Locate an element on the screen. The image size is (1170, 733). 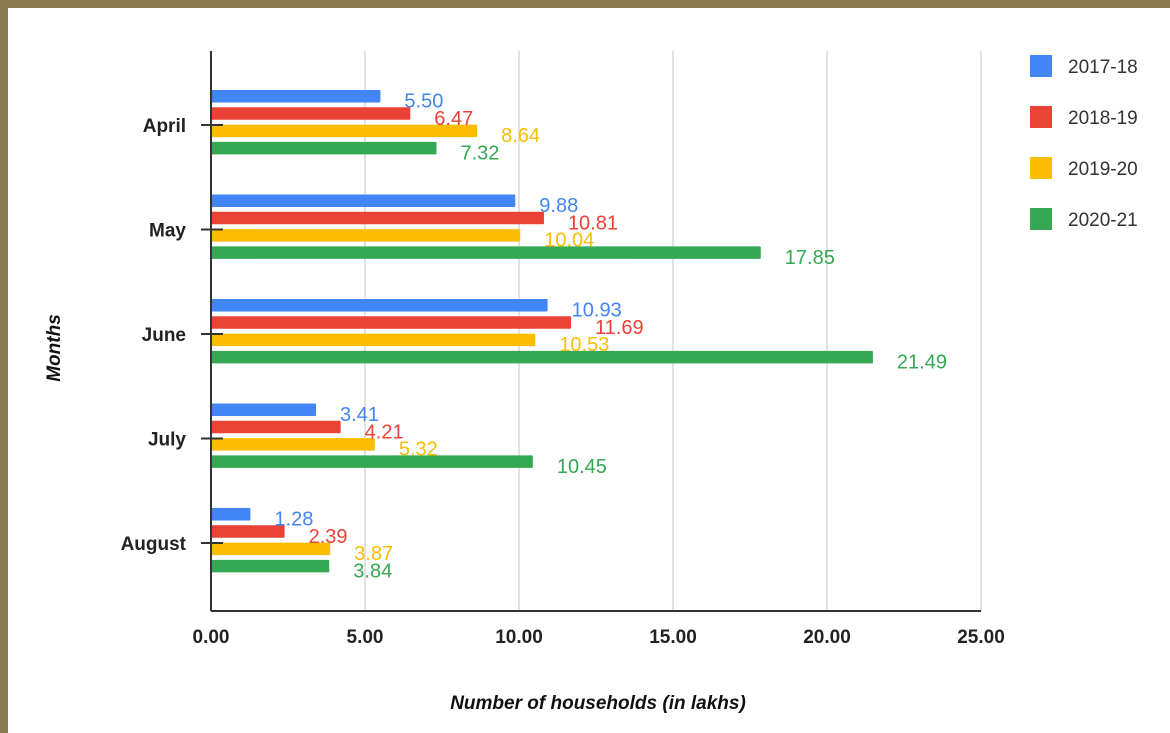
y-axis-title: Months is located at coordinates (54, 348).